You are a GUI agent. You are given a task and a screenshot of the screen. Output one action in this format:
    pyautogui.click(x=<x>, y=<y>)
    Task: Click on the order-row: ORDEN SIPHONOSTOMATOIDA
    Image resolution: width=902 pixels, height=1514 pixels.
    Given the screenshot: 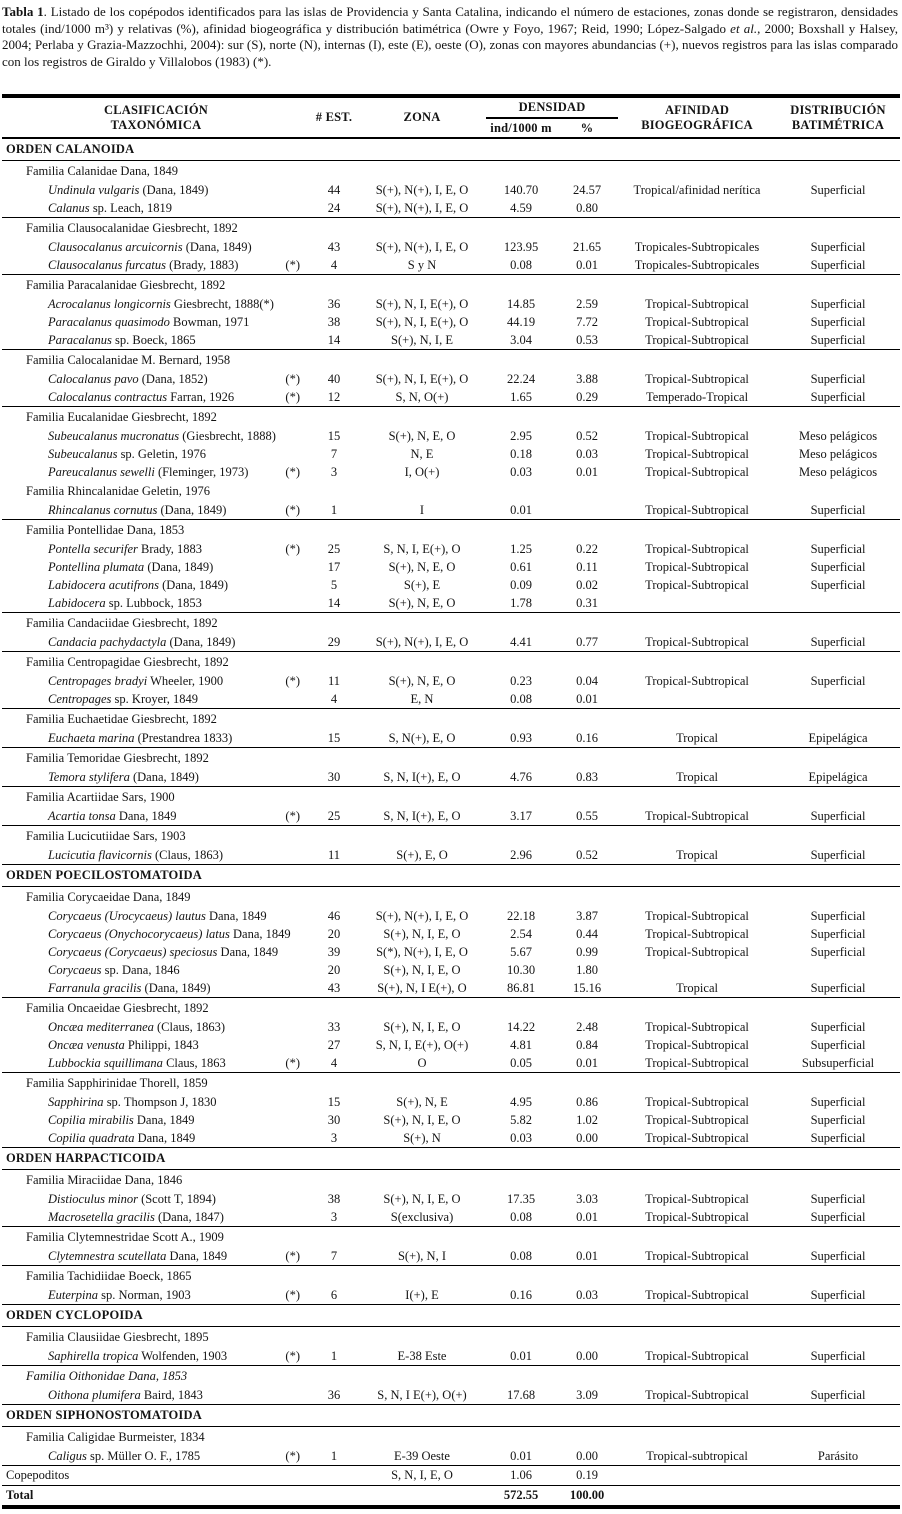 What is the action you would take?
    pyautogui.click(x=451, y=1415)
    